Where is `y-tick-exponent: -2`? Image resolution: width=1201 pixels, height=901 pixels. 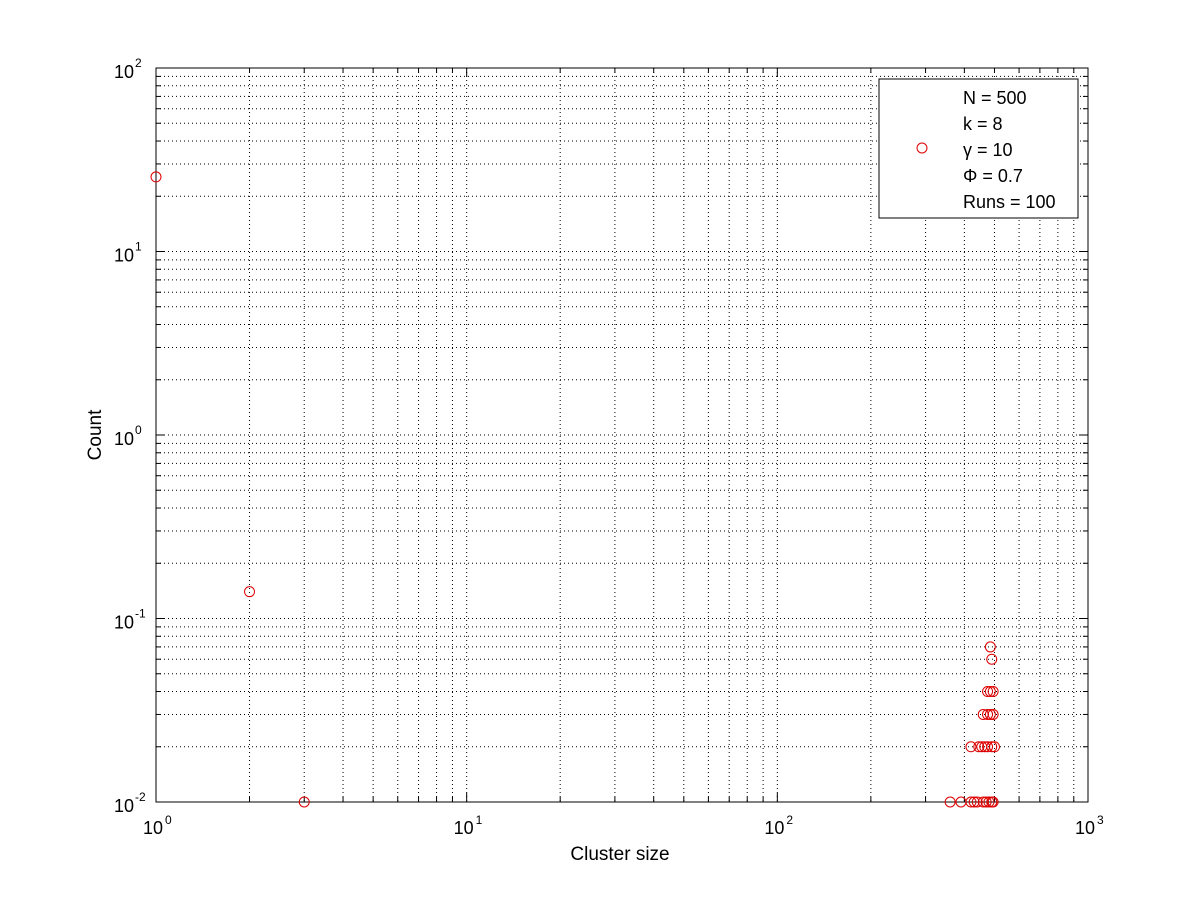
y-tick-exponent: -2 is located at coordinates (140, 797).